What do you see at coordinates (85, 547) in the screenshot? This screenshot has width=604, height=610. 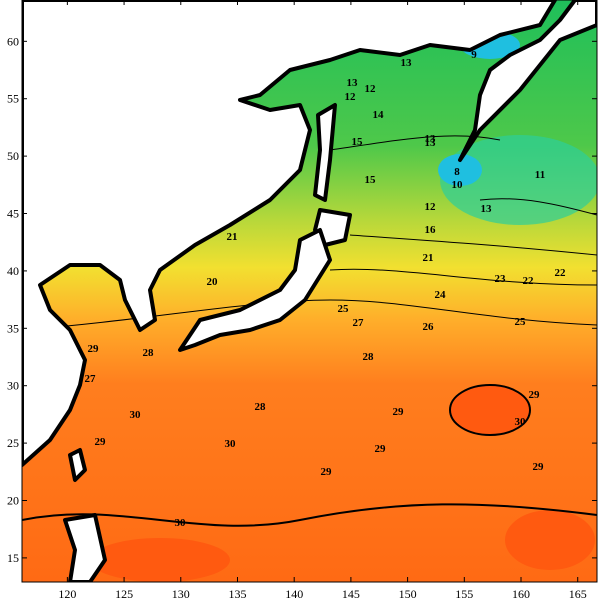 I see `philippines` at bounding box center [85, 547].